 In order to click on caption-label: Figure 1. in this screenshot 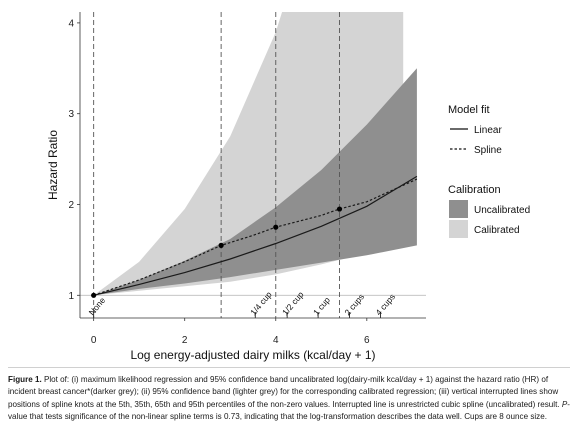, I will do `click(25, 379)`.